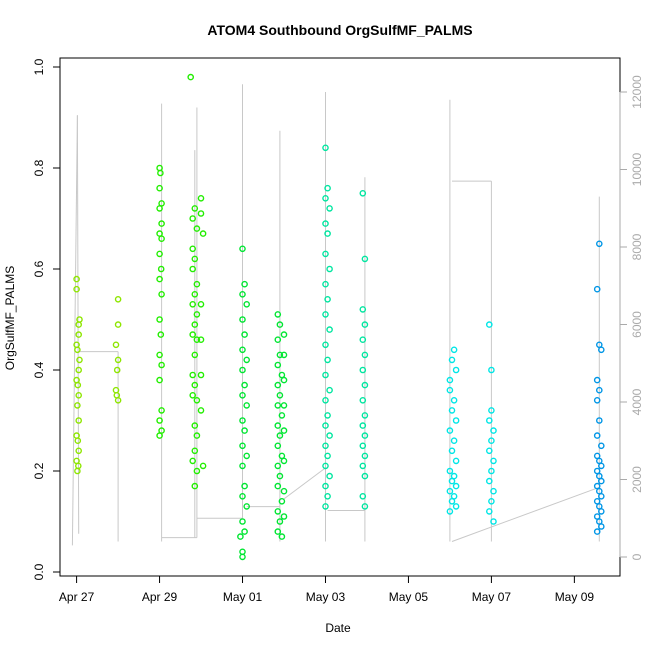 The image size is (650, 655). I want to click on x-tick-label: May 09, so click(575, 597).